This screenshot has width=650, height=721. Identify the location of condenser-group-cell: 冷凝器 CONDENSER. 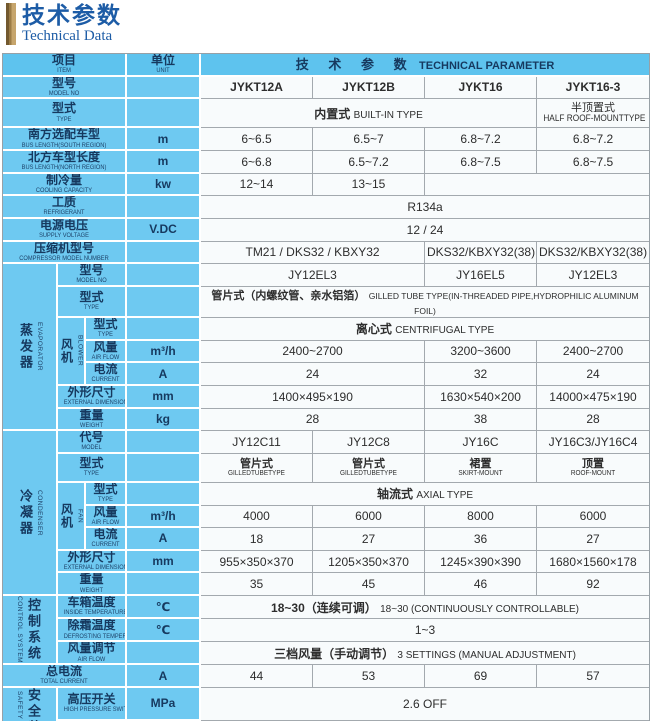
(30, 514).